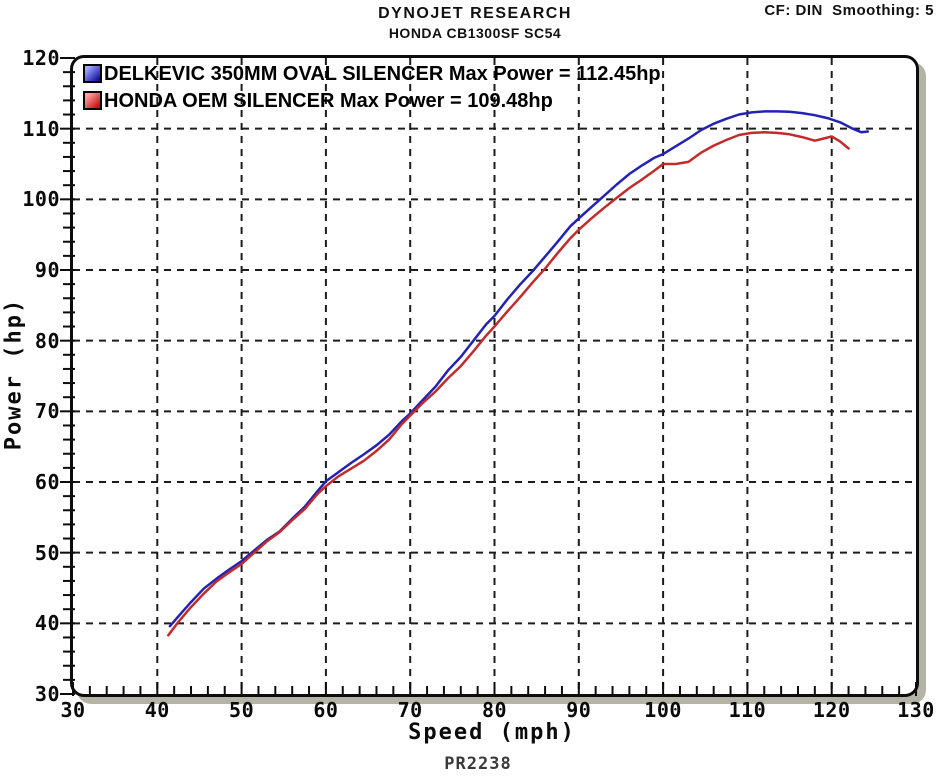  Describe the element at coordinates (47, 694) in the screenshot. I see `y-tick-label: 30` at that location.